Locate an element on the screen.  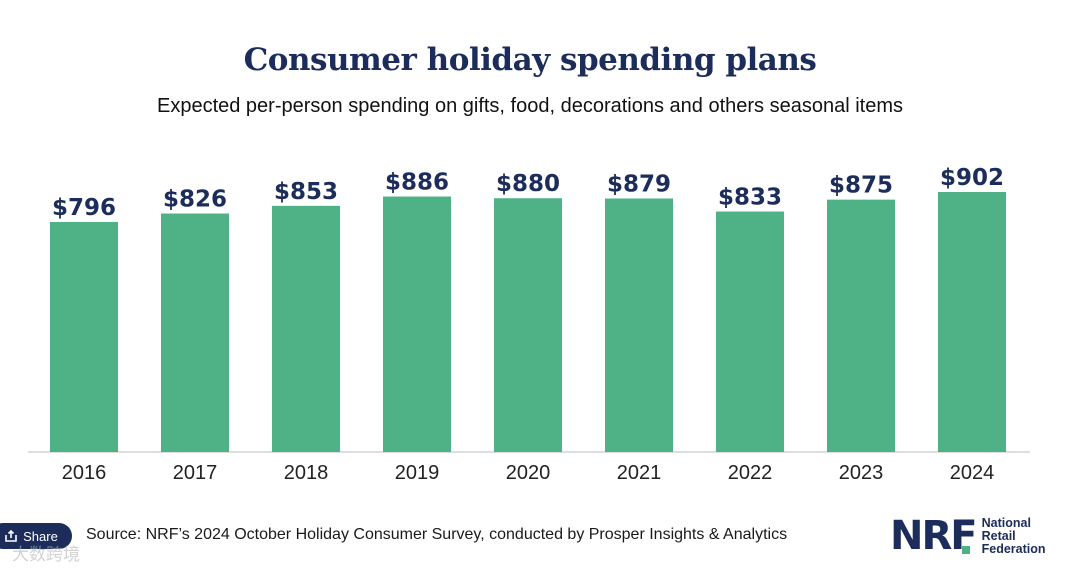
x-tick-label-2024: 2024 is located at coordinates (972, 473).